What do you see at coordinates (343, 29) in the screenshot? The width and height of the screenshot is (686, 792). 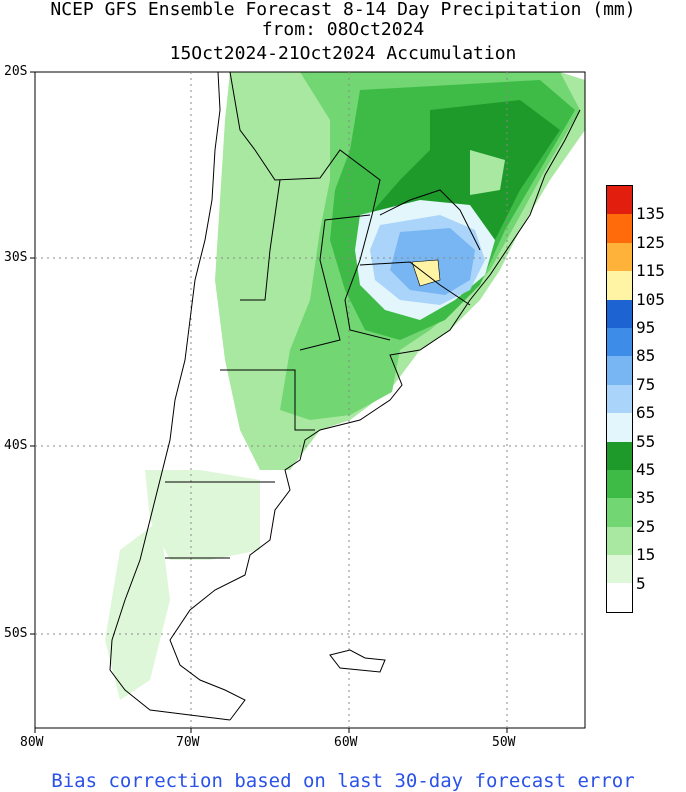 I see `title-line-2: from: 08Oct2024` at bounding box center [343, 29].